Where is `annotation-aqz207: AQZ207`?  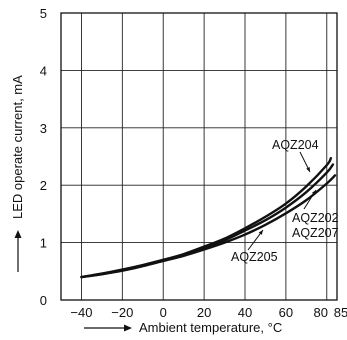
annotation-aqz207: AQZ207 is located at coordinates (315, 233).